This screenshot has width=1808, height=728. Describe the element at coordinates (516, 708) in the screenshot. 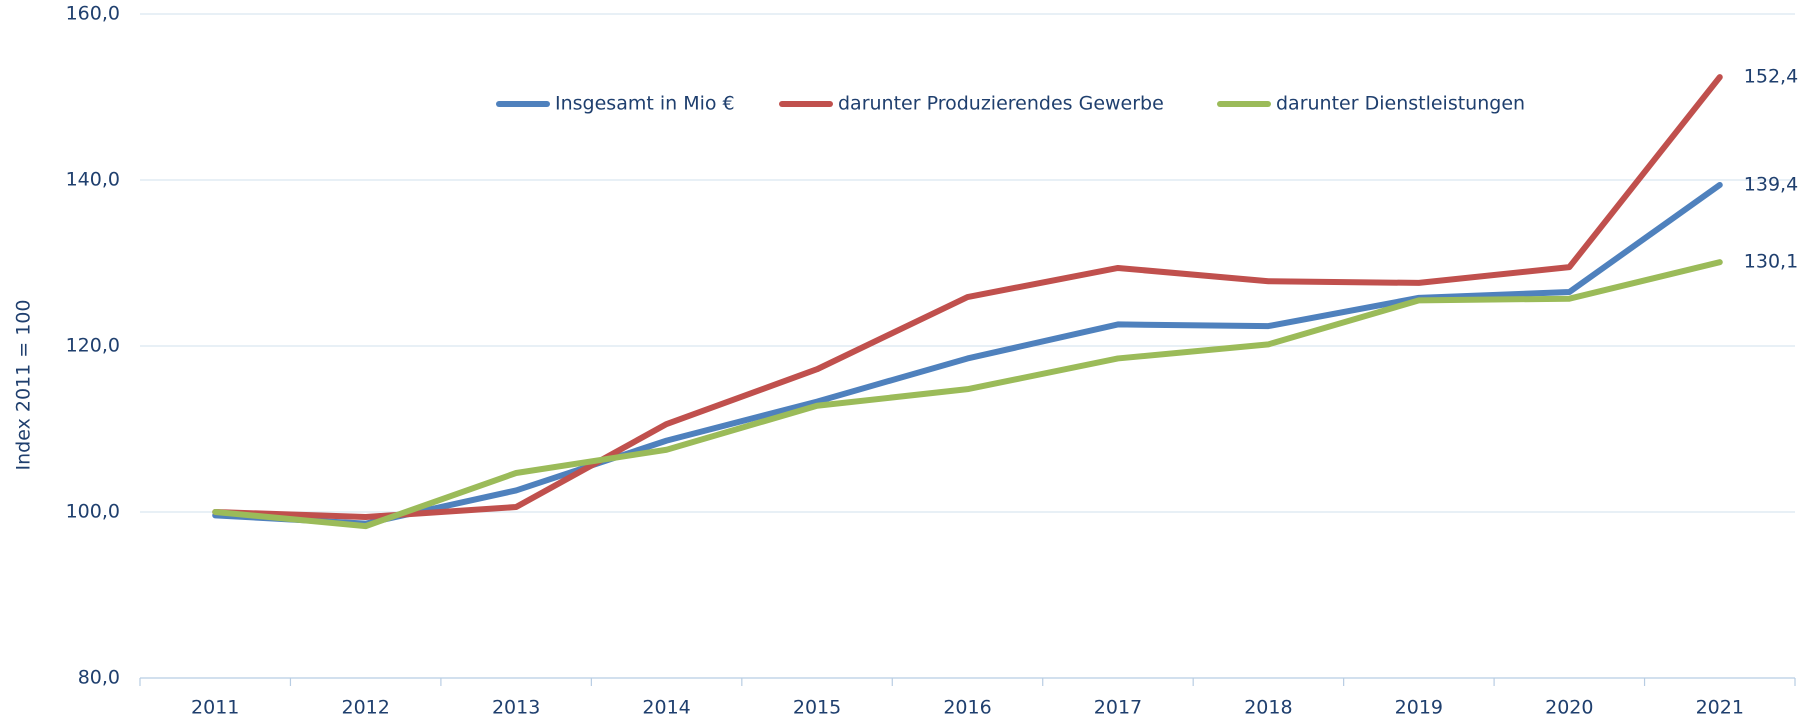

I see `x-tick-label: 2013` at that location.